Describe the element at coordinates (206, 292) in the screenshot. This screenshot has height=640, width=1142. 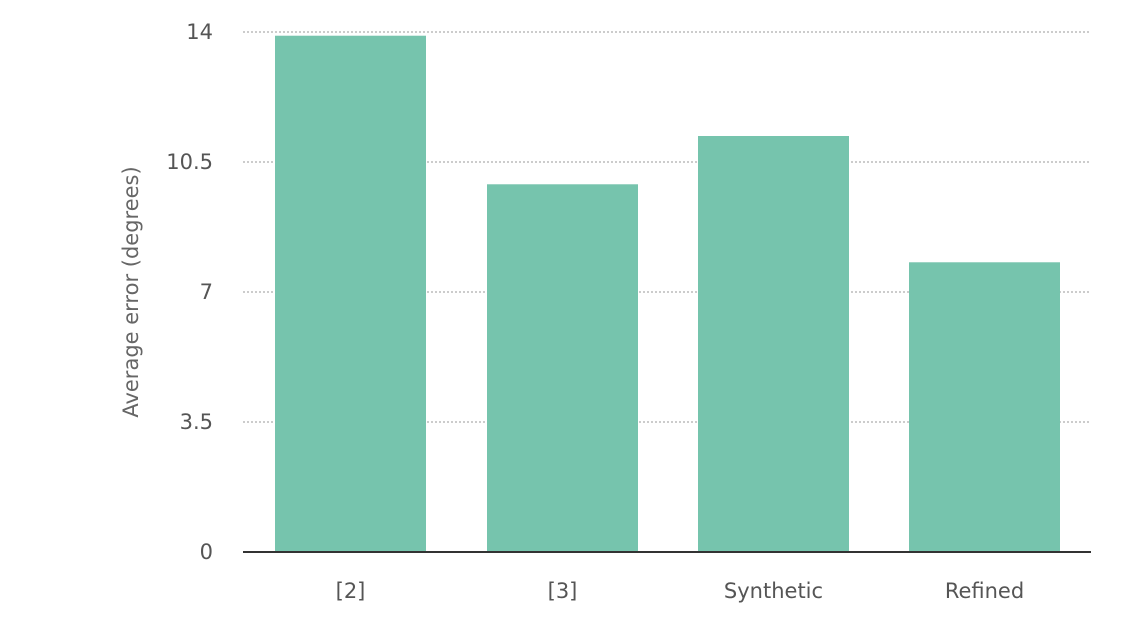
I see `y-tick-label: 7` at that location.